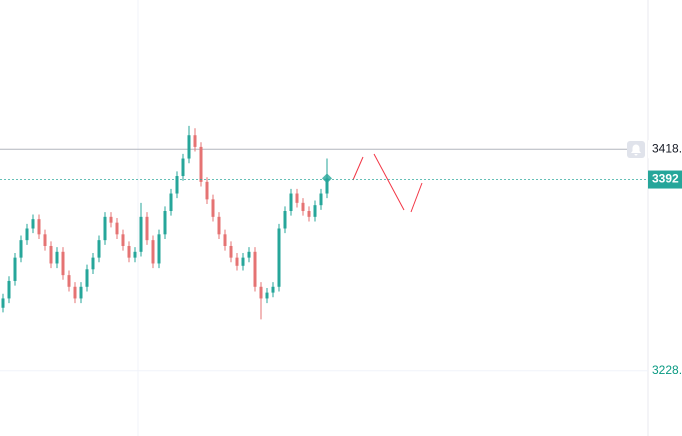 This screenshot has height=436, width=682. I want to click on last-price-label: 3392, so click(665, 179).